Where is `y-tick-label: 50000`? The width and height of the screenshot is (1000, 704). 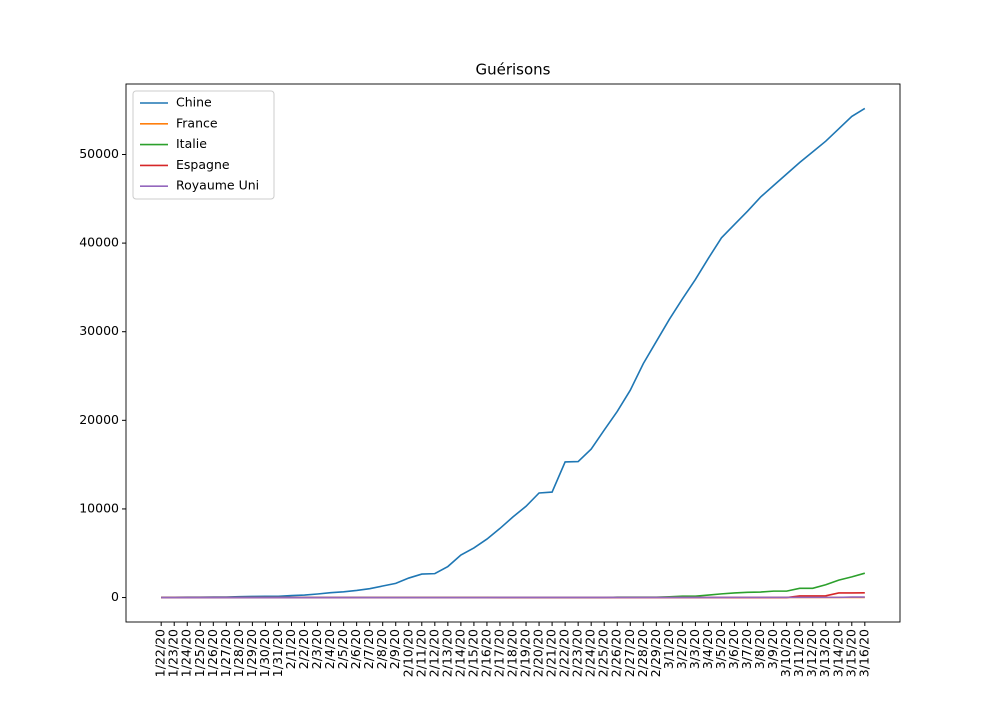 y-tick-label: 50000 is located at coordinates (99, 153).